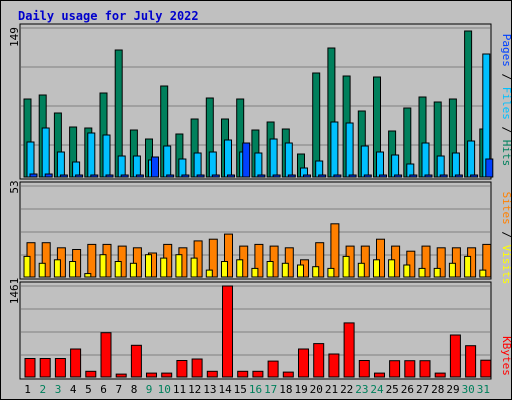  I want to click on x-tick-label: 14, so click(225, 389).